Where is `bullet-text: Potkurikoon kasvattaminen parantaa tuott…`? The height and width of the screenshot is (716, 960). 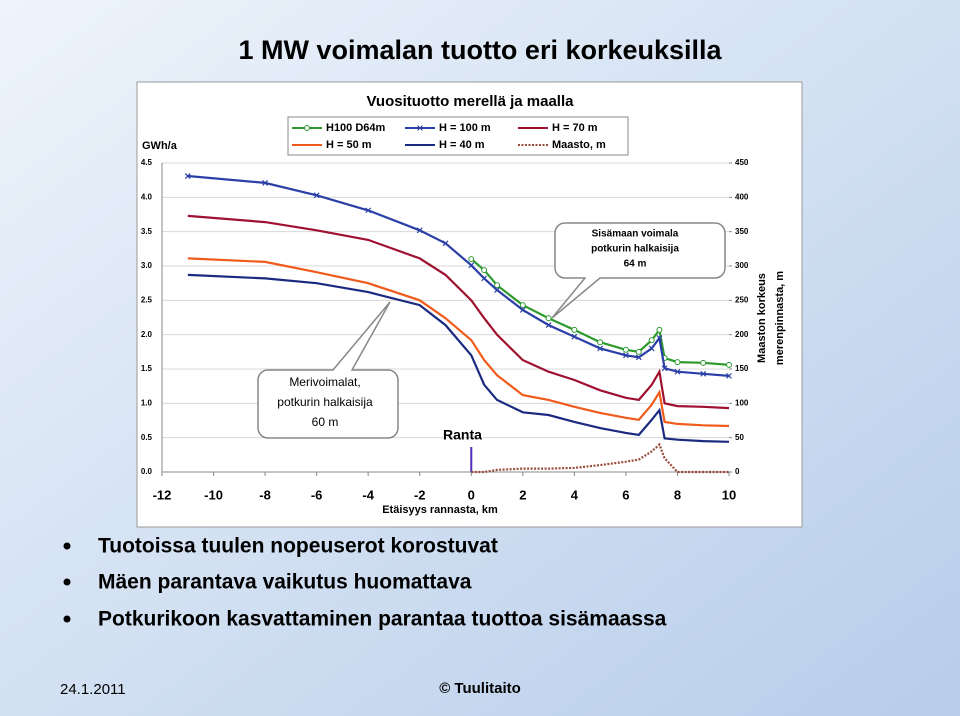
bullet-text: Potkurikoon kasvattaminen parantaa tuott… is located at coordinates (382, 619).